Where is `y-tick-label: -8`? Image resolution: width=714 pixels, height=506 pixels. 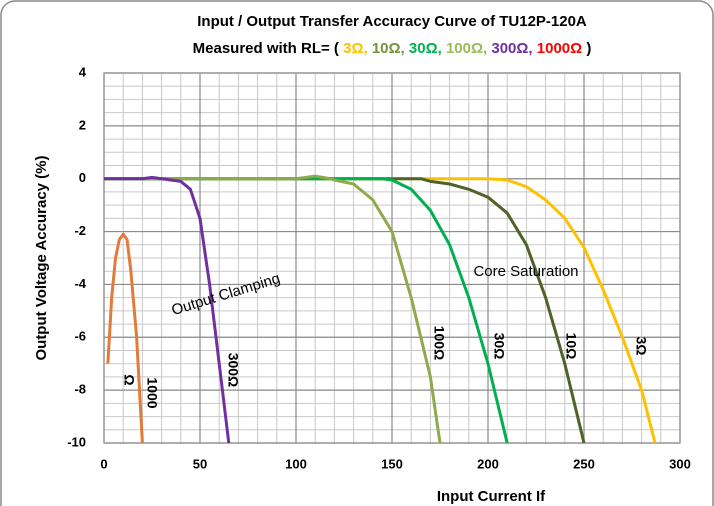
y-tick-label: -8 is located at coordinates (80, 389).